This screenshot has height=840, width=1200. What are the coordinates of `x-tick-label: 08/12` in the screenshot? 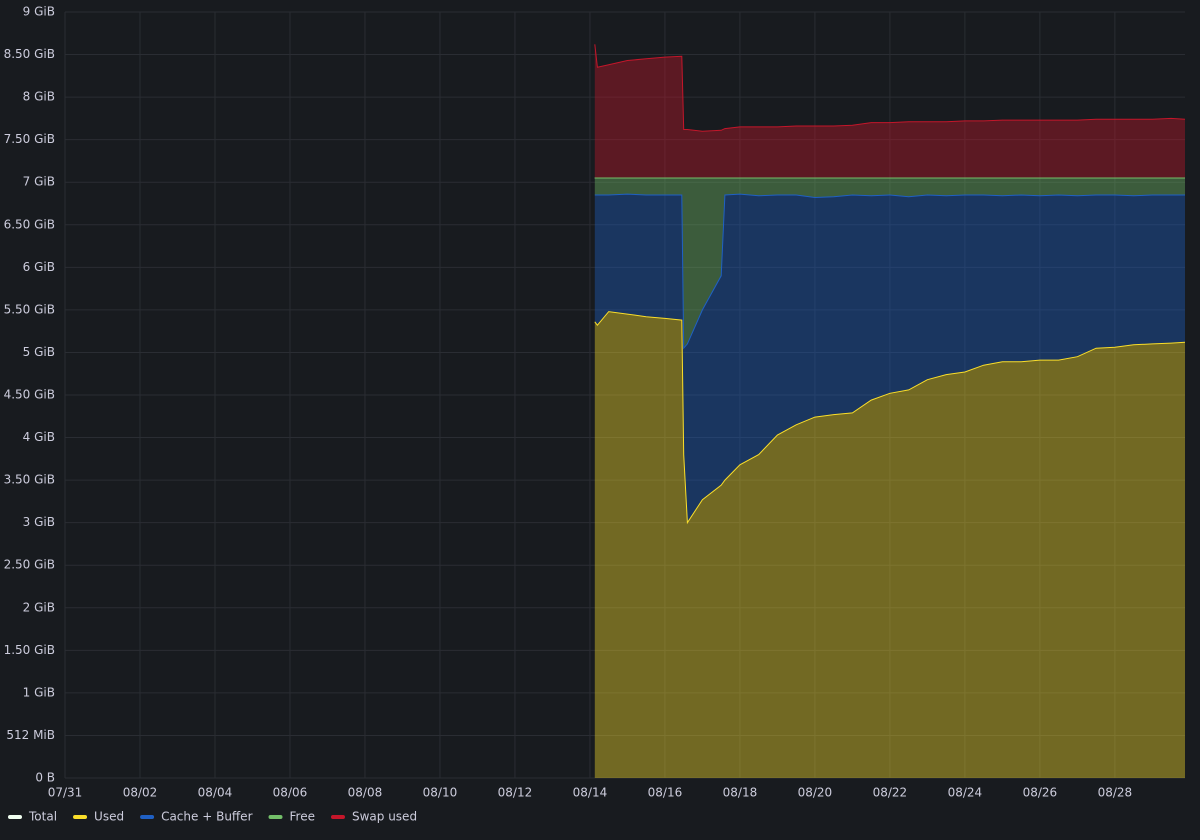 It's located at (515, 793).